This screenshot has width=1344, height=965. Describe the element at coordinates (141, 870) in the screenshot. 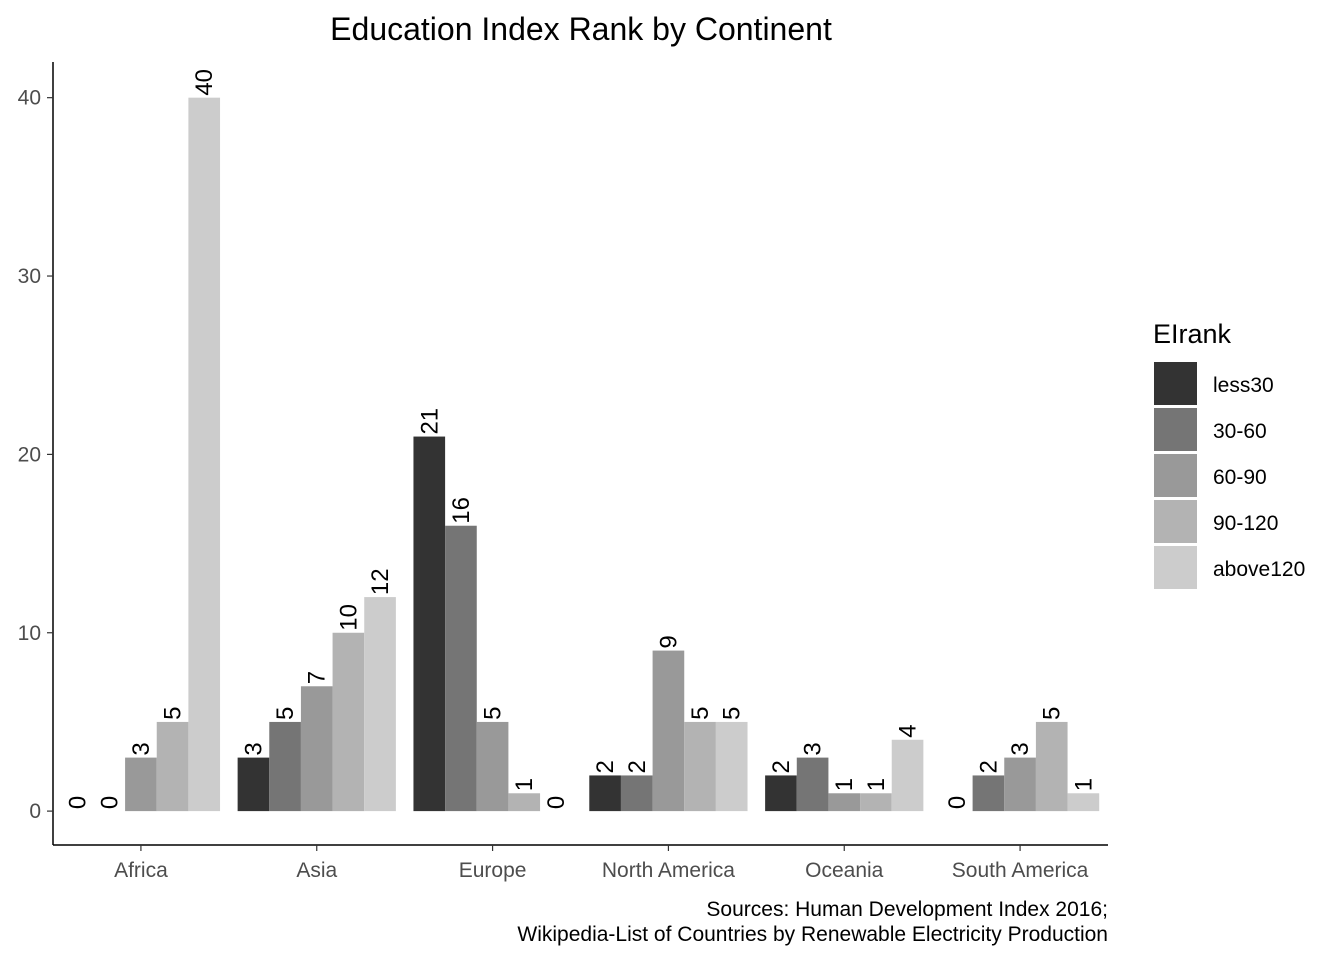

I see `x-tick-label: Africa` at that location.